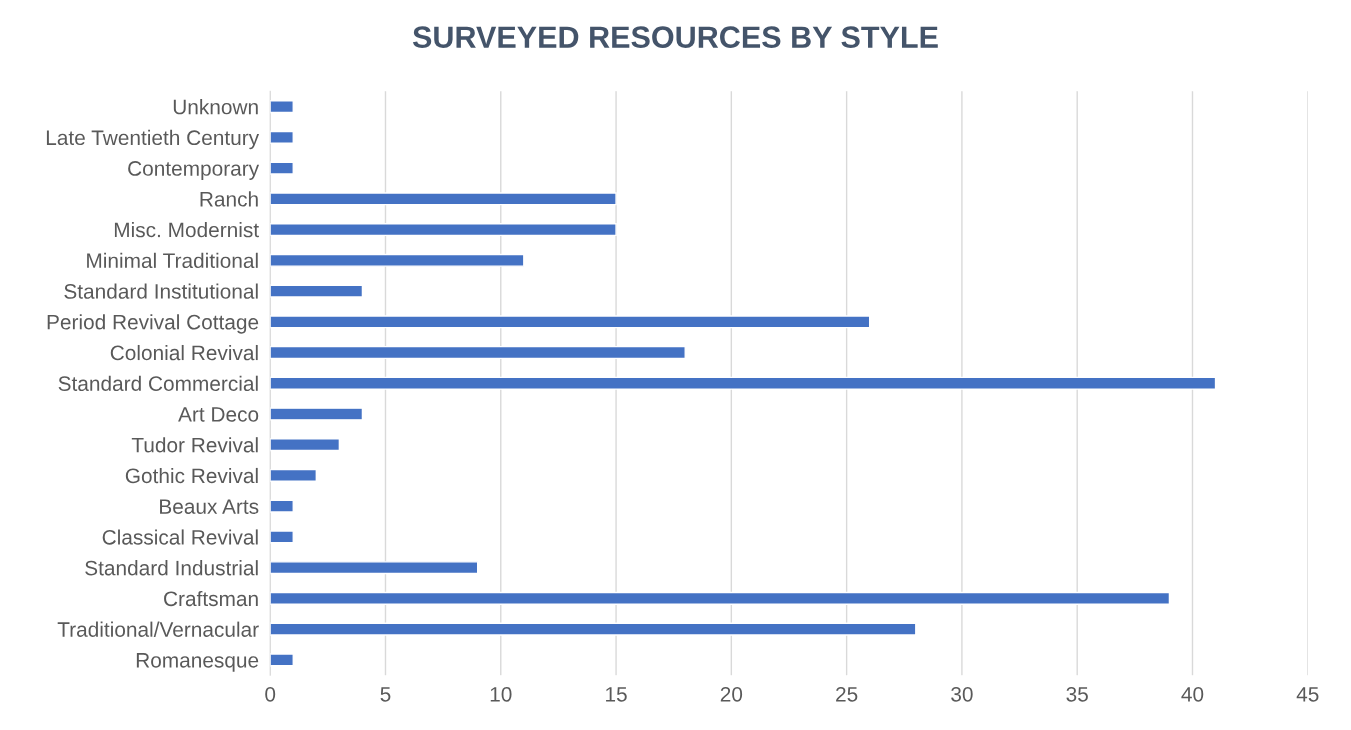  What do you see at coordinates (385, 694) in the screenshot?
I see `x-tick-label: 5` at bounding box center [385, 694].